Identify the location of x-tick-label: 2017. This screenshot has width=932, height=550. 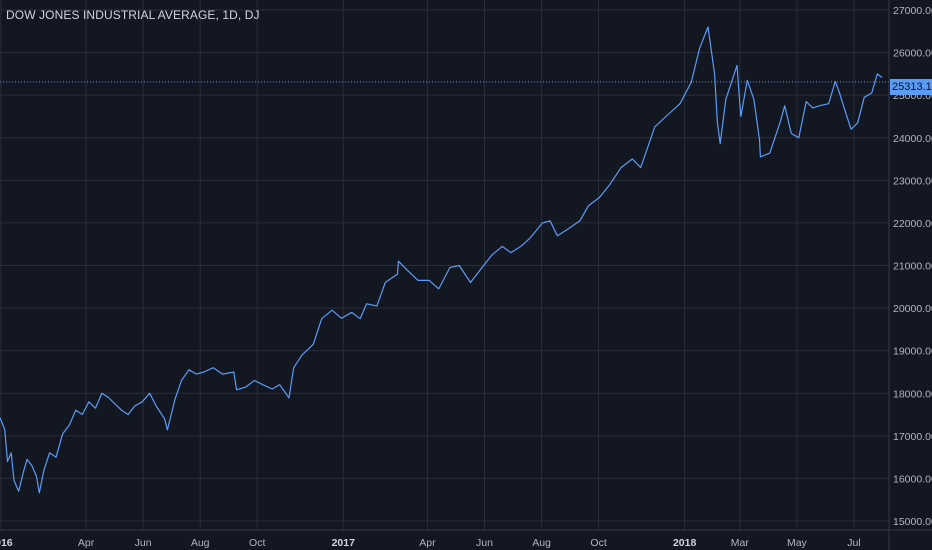
(344, 543).